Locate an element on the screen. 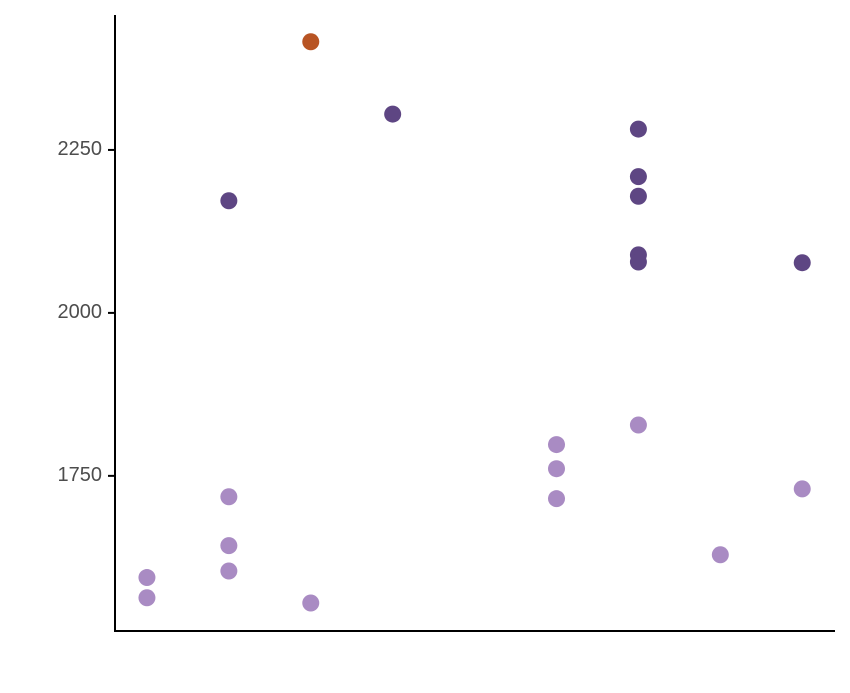  y-tick-label: 2250 is located at coordinates (80, 149).